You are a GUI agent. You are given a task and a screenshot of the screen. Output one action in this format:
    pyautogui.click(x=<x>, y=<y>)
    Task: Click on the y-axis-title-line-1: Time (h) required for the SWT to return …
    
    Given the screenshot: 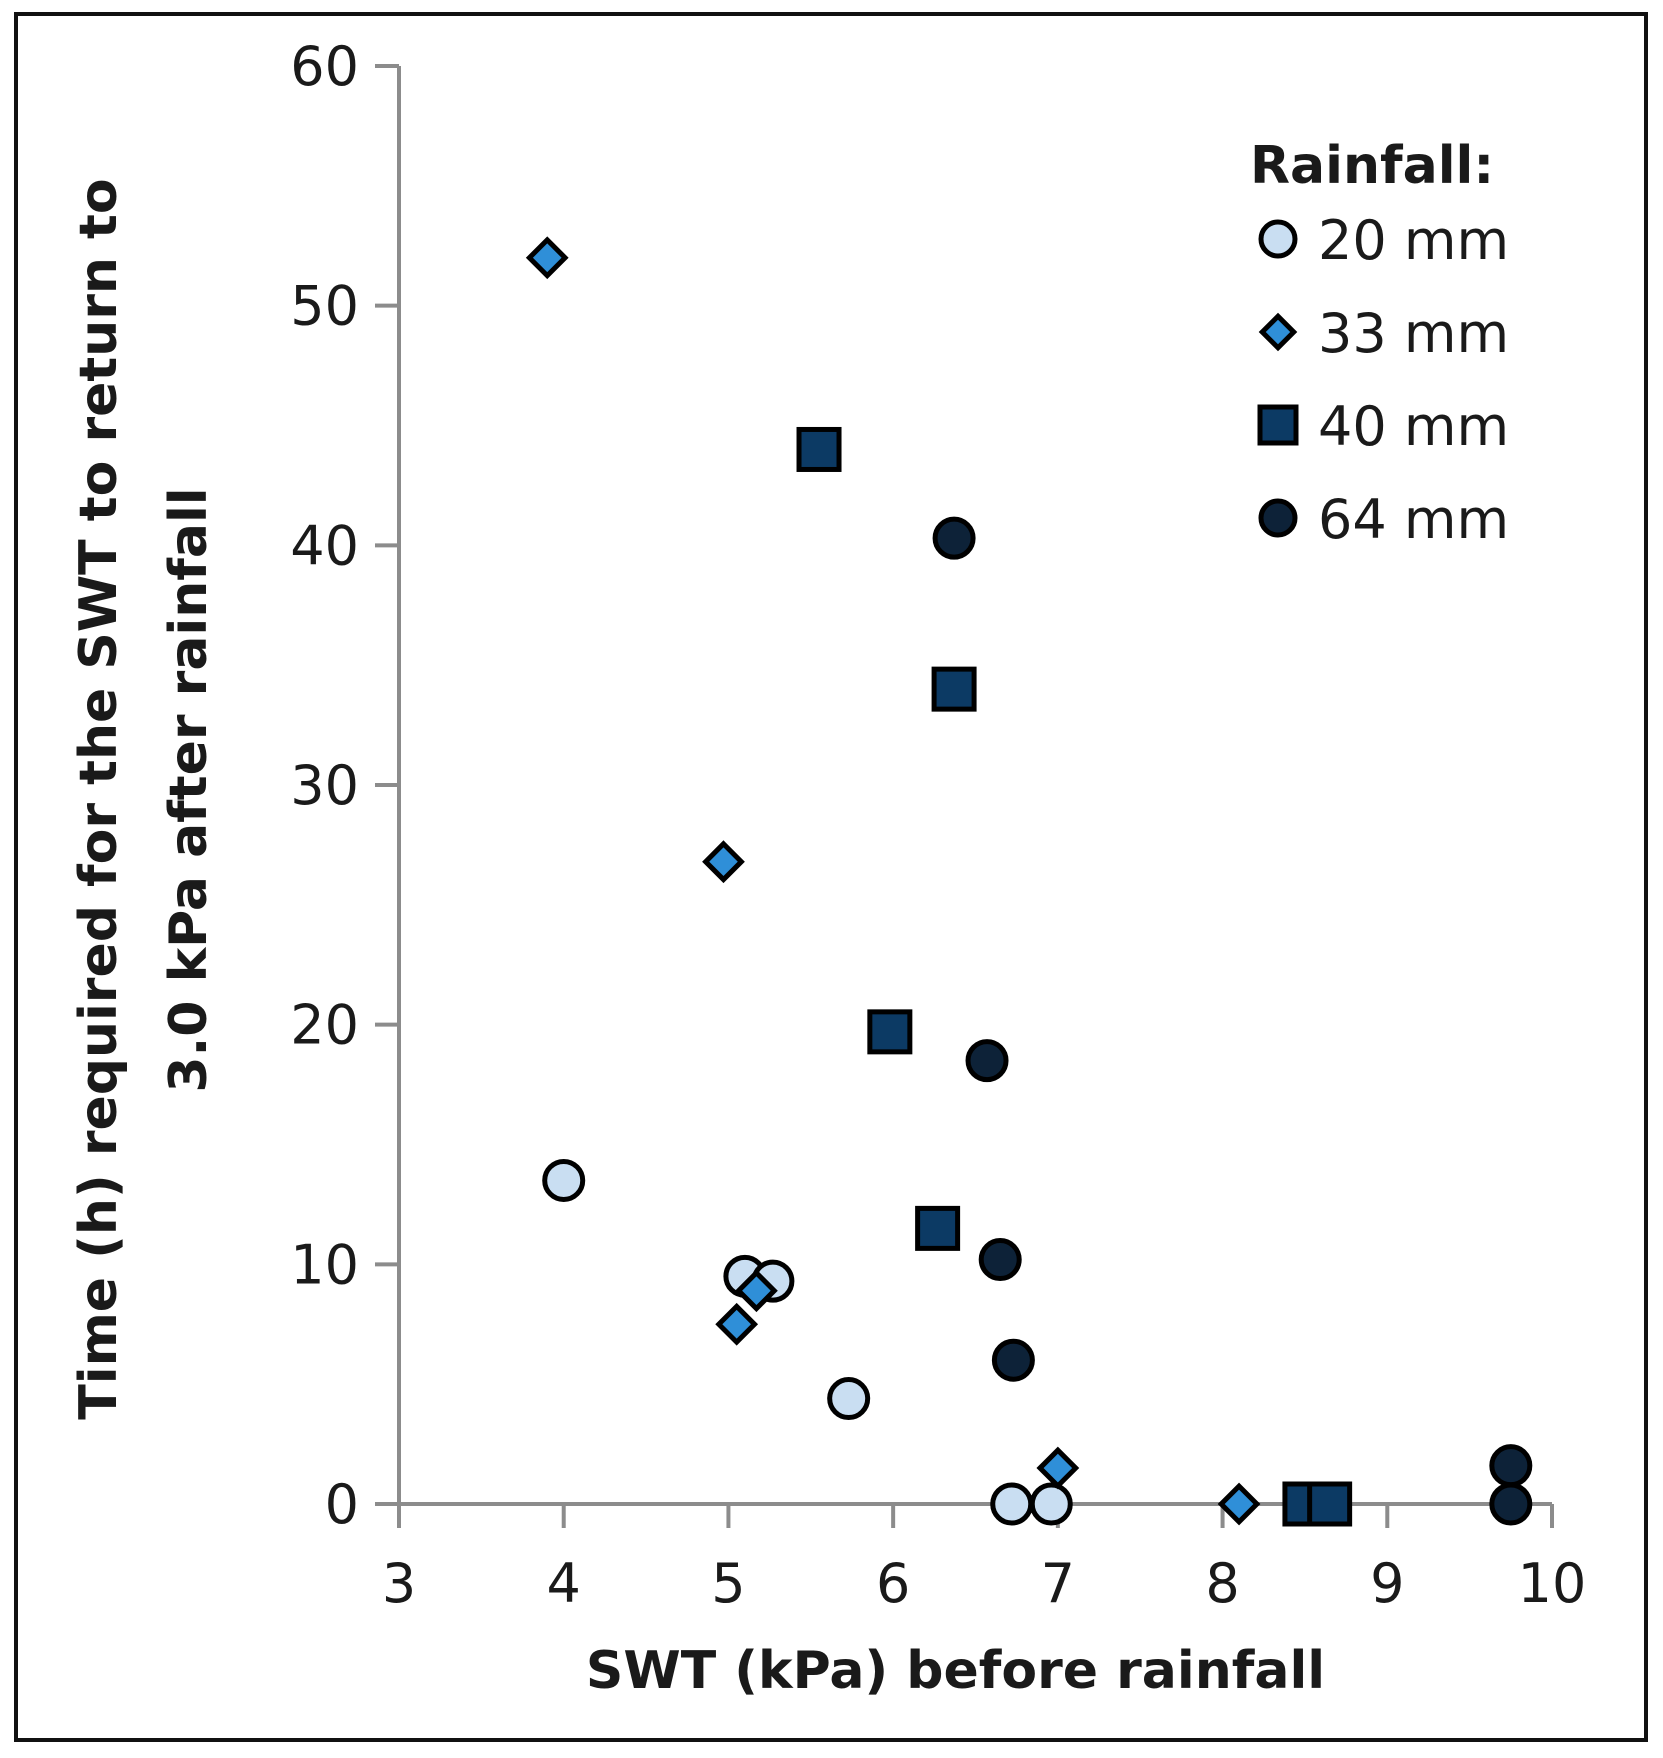 What is the action you would take?
    pyautogui.click(x=99, y=798)
    